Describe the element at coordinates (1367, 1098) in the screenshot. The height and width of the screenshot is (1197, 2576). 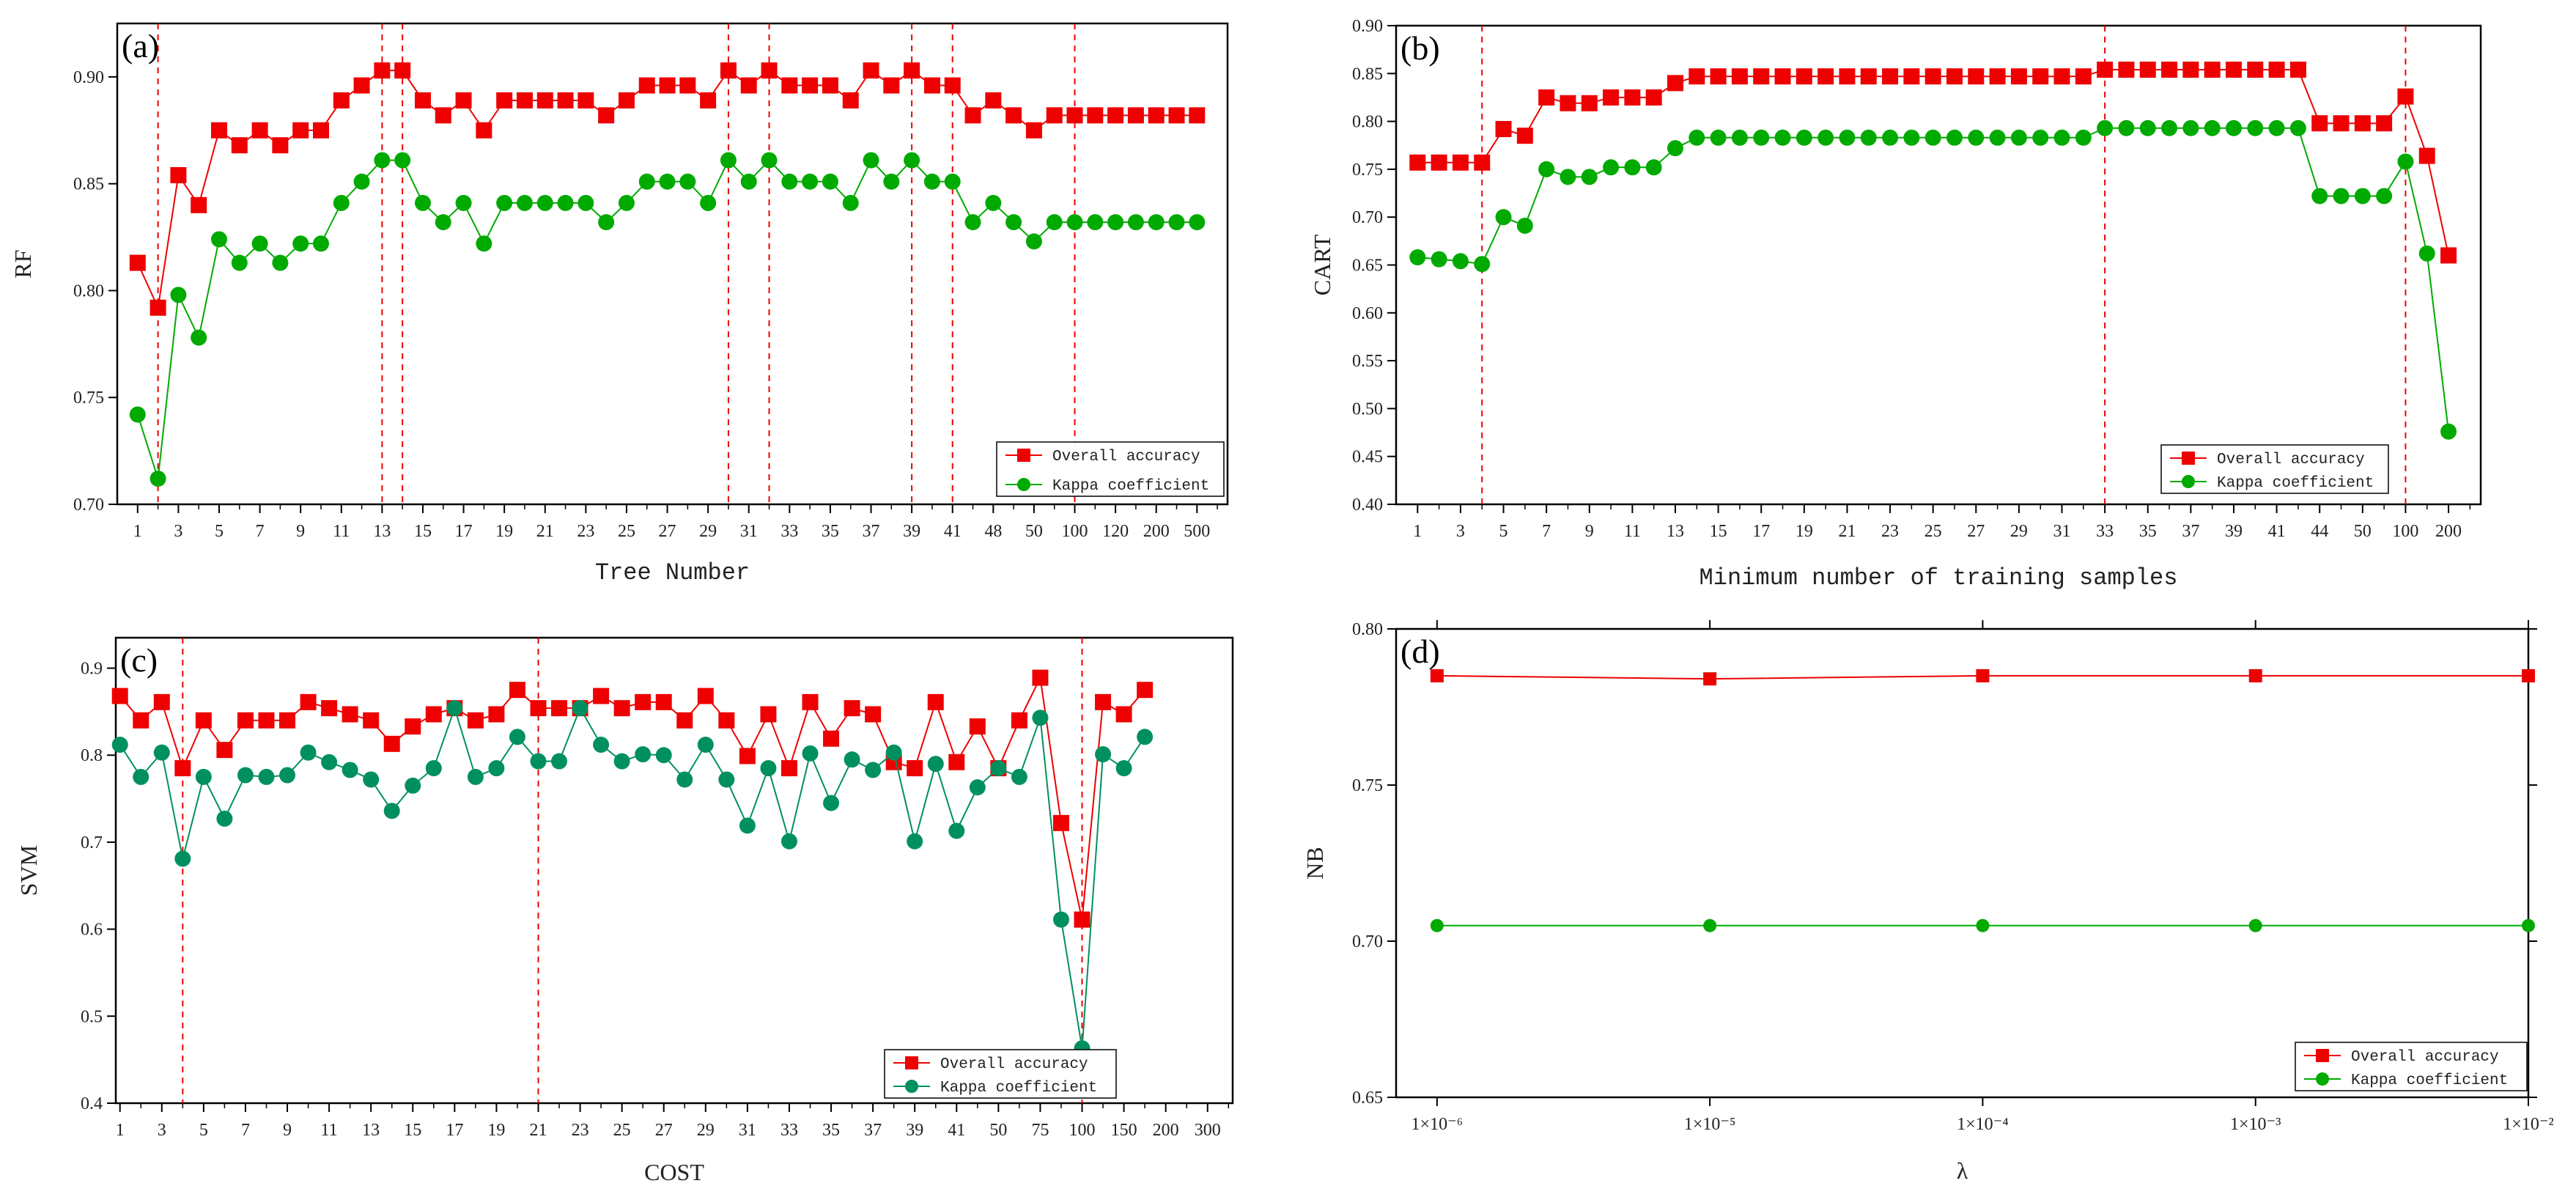
I see `y-tick-label: 0.65` at that location.